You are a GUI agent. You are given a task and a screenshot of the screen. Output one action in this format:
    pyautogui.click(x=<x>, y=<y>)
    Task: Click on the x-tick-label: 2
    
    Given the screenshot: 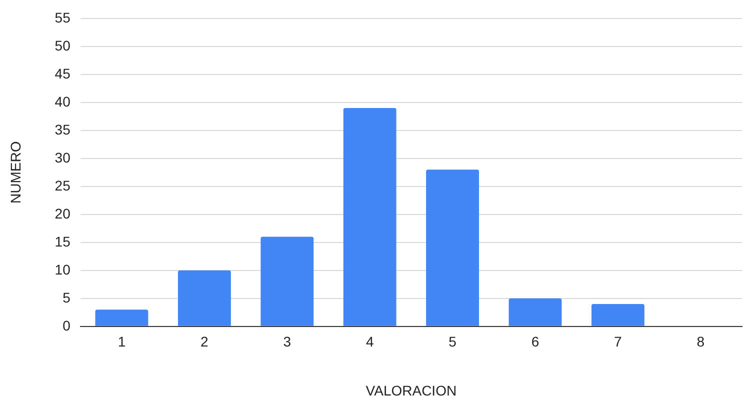 What is the action you would take?
    pyautogui.click(x=204, y=342)
    